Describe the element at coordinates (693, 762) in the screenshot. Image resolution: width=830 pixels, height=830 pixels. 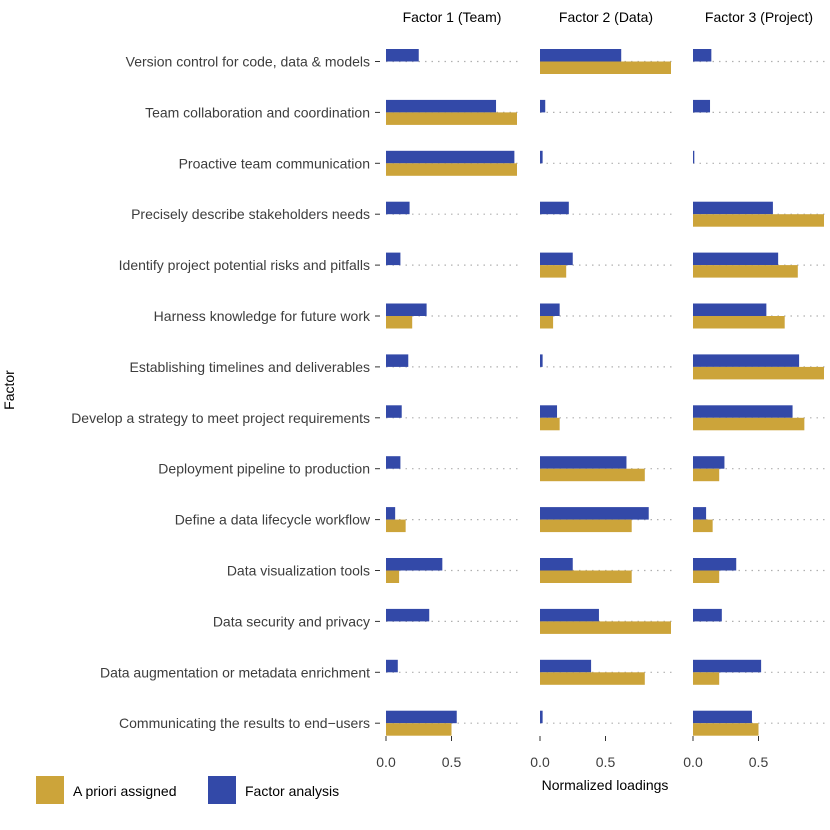
I see `x-tick-label-f3-0: 0.0` at that location.